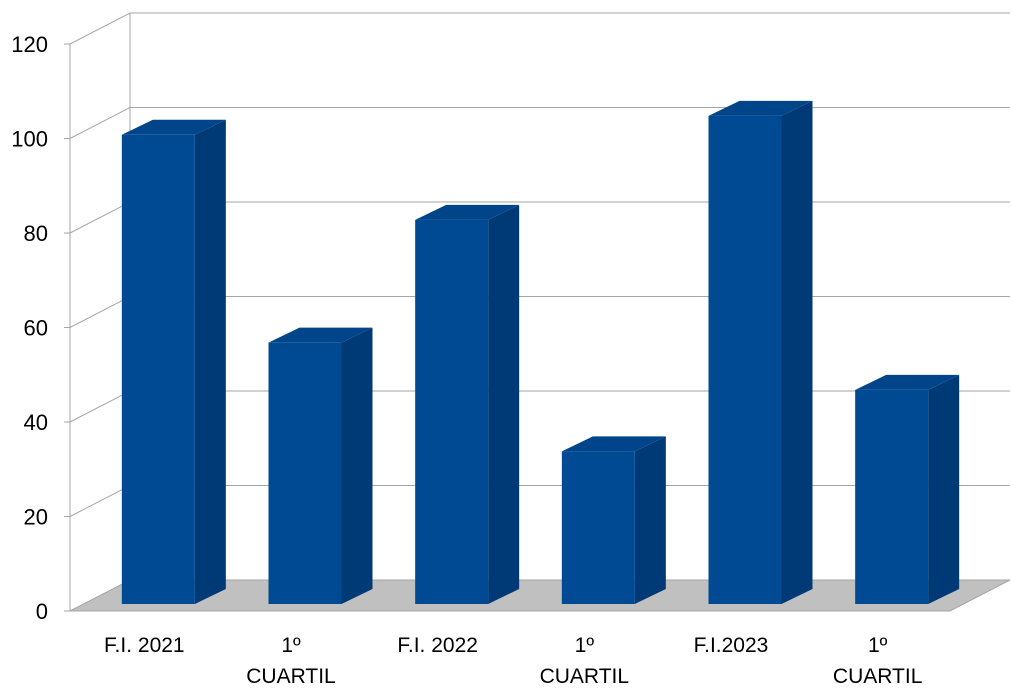 The image size is (1012, 690). Describe the element at coordinates (29, 139) in the screenshot. I see `y-tick-label: 100` at that location.